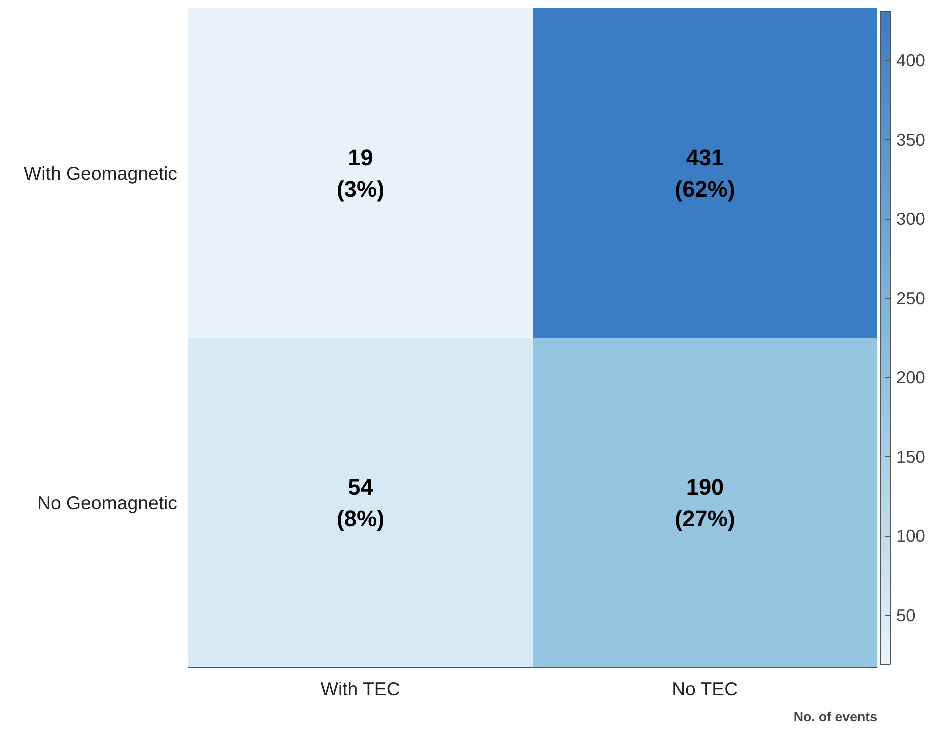  Describe the element at coordinates (911, 536) in the screenshot. I see `color-bar-label: 100` at that location.